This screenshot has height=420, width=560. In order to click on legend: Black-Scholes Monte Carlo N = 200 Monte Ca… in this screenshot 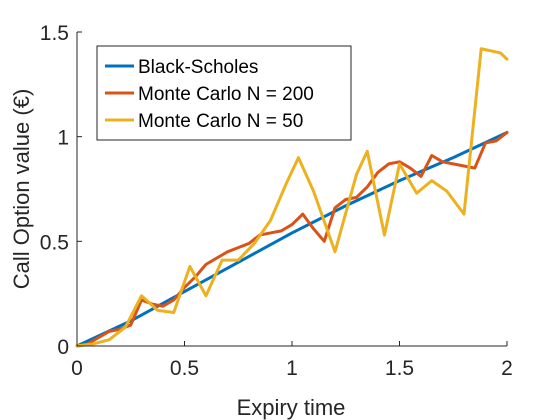, I will do `click(224, 93)`.